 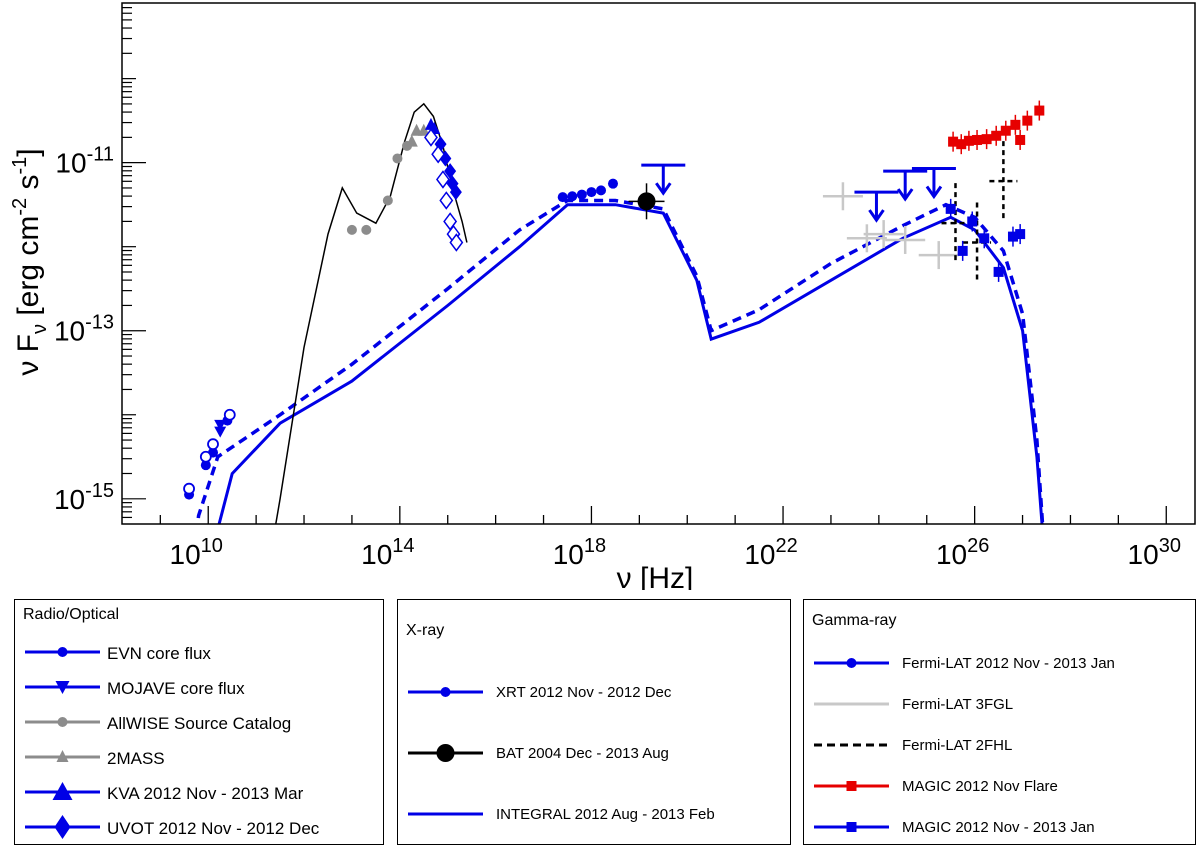 What do you see at coordinates (579, 552) in the screenshot?
I see `x-tick-label: 1018` at bounding box center [579, 552].